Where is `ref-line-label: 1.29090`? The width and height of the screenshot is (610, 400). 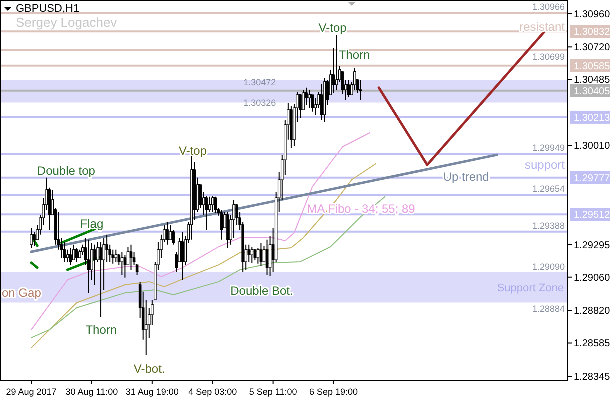 ref-line-label: 1.29090 is located at coordinates (548, 267).